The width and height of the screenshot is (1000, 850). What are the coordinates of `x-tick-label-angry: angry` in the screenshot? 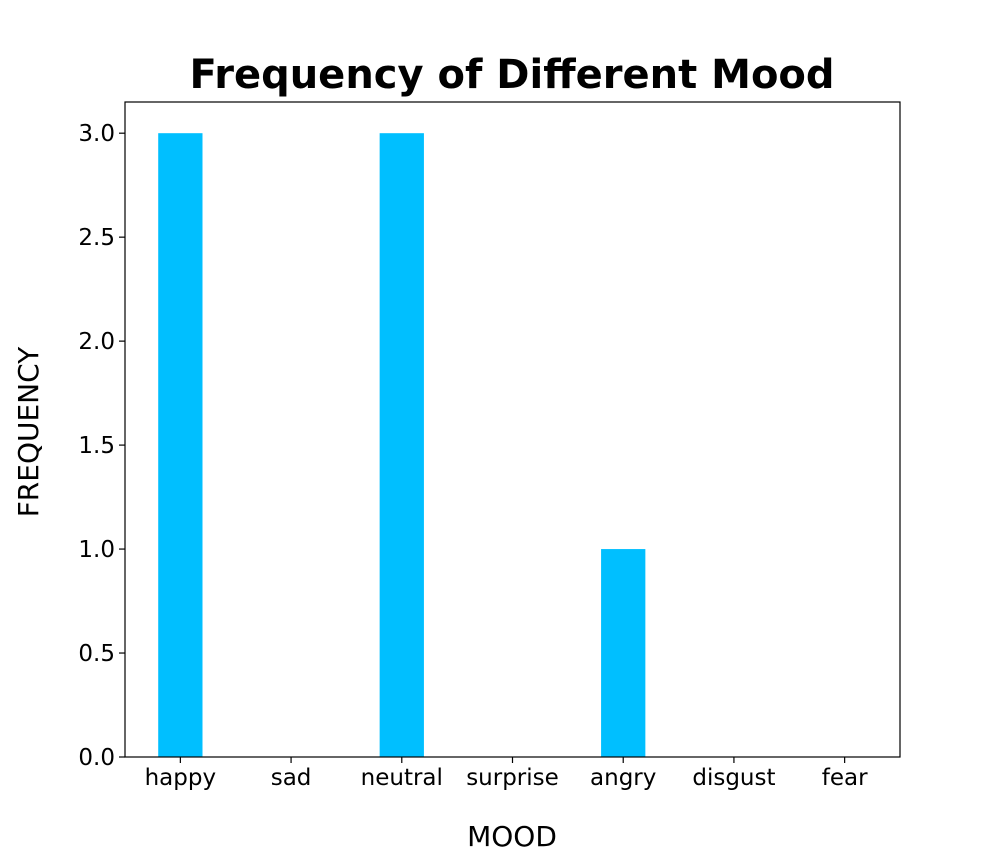 It's located at (623, 778).